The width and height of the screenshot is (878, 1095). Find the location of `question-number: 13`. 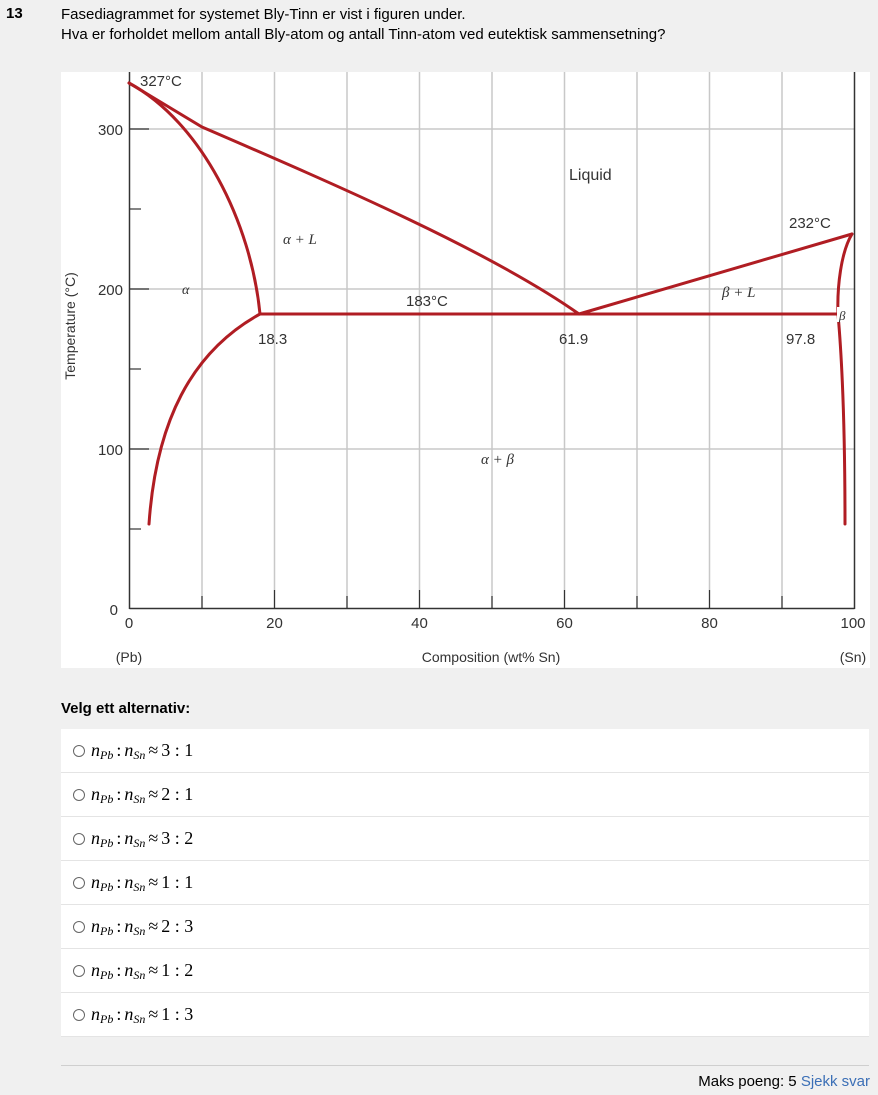

question-number: 13 is located at coordinates (14, 13).